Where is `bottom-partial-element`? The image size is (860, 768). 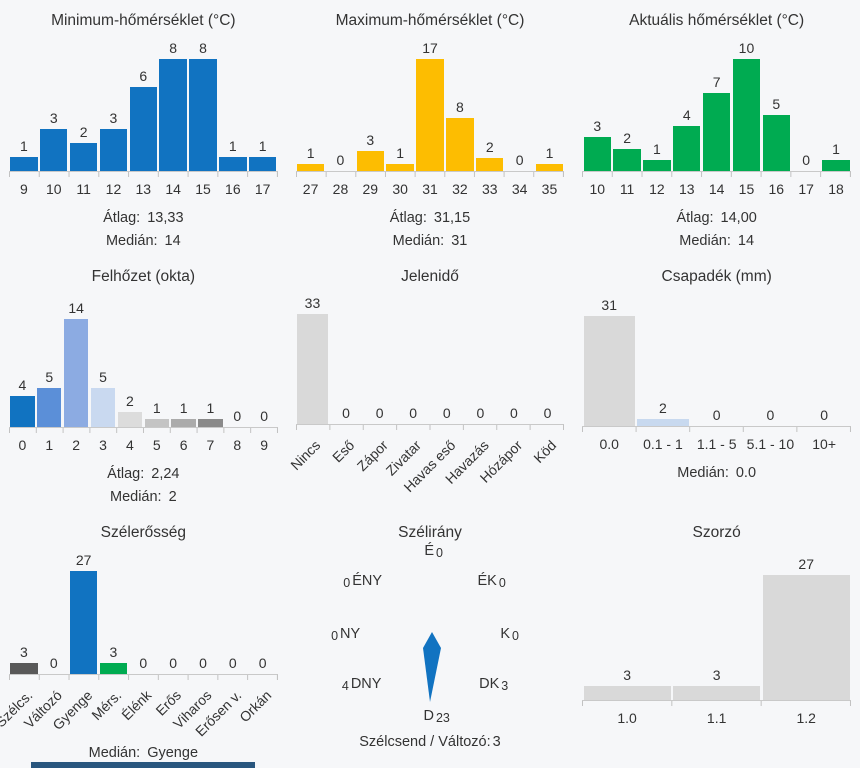 bottom-partial-element is located at coordinates (143, 765).